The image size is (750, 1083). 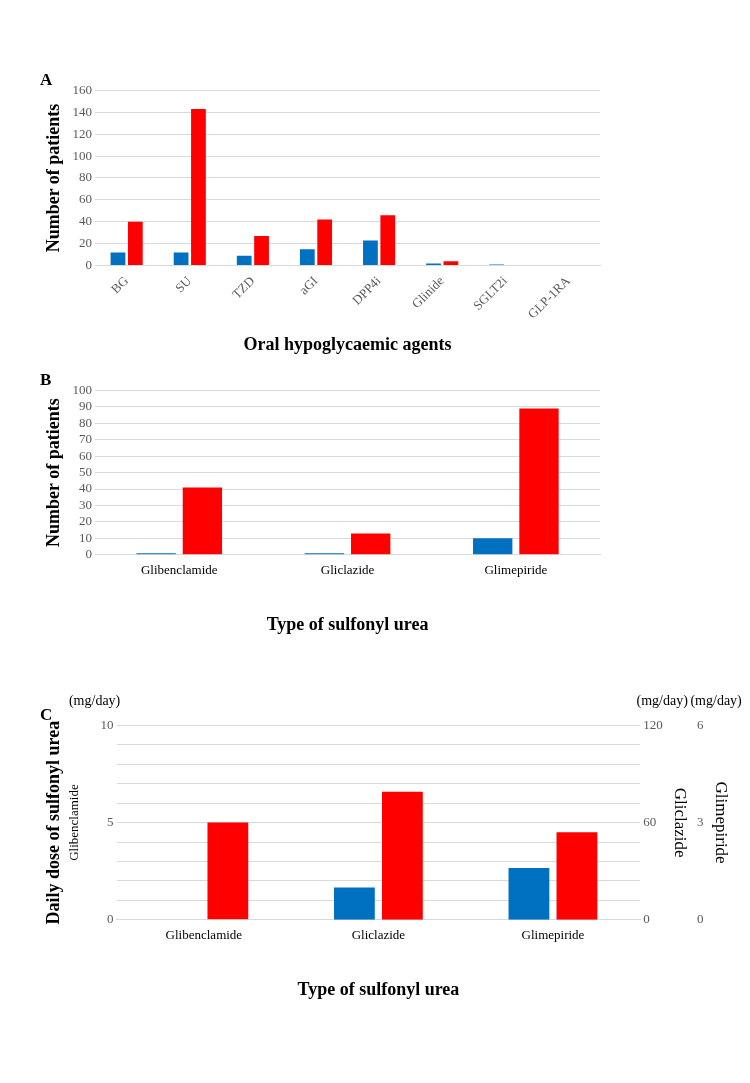 I want to click on x-tick-label: SU, so click(x=183, y=284).